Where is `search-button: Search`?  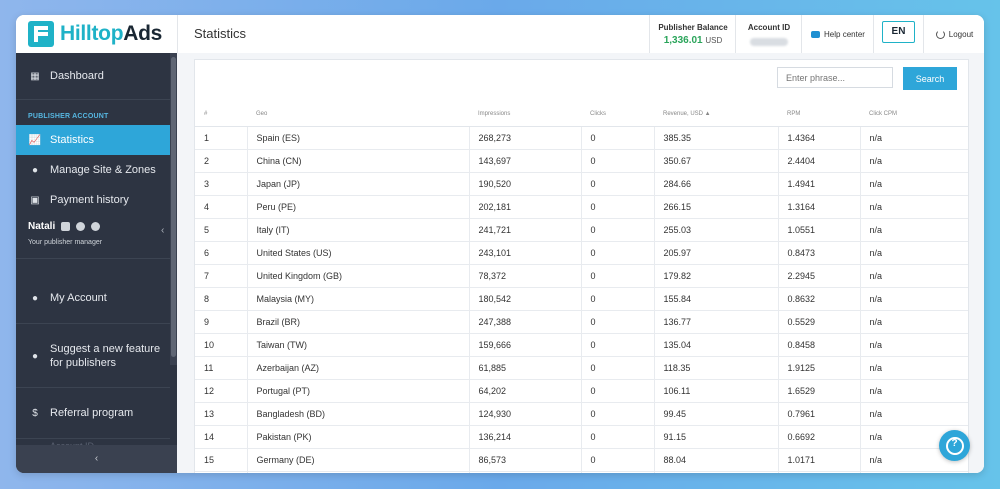
search-button: Search is located at coordinates (930, 78).